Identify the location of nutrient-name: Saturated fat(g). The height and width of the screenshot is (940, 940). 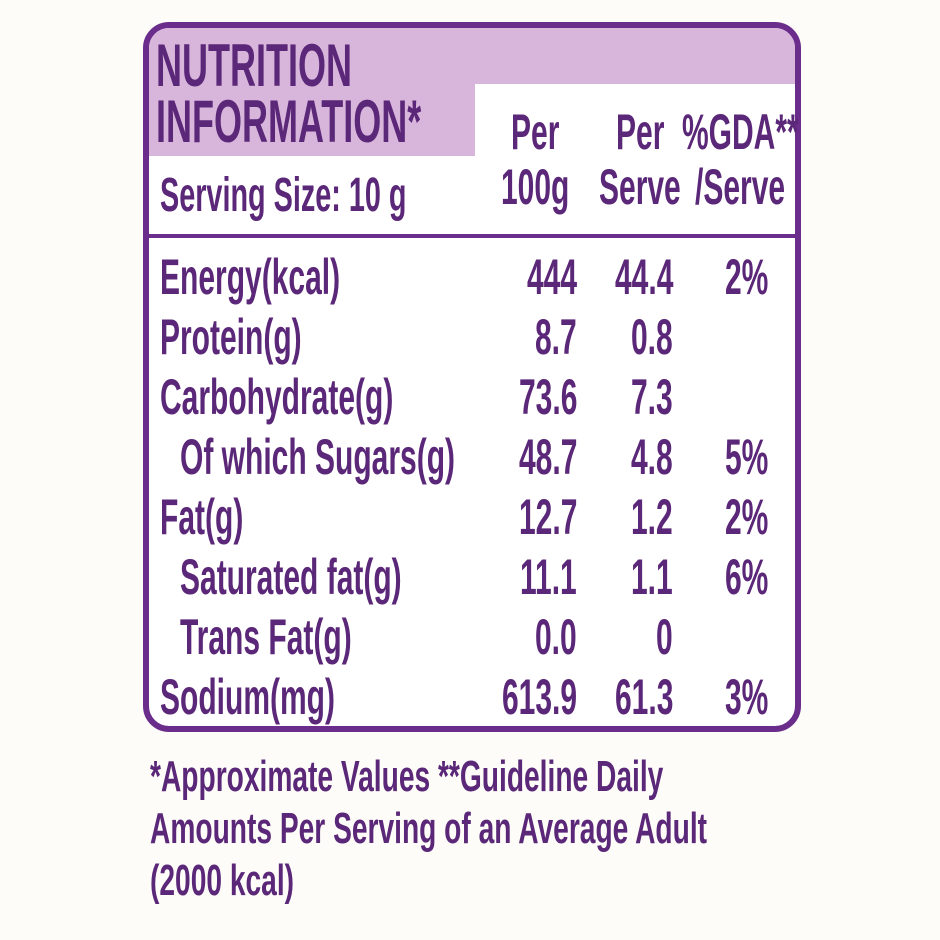
(291, 577).